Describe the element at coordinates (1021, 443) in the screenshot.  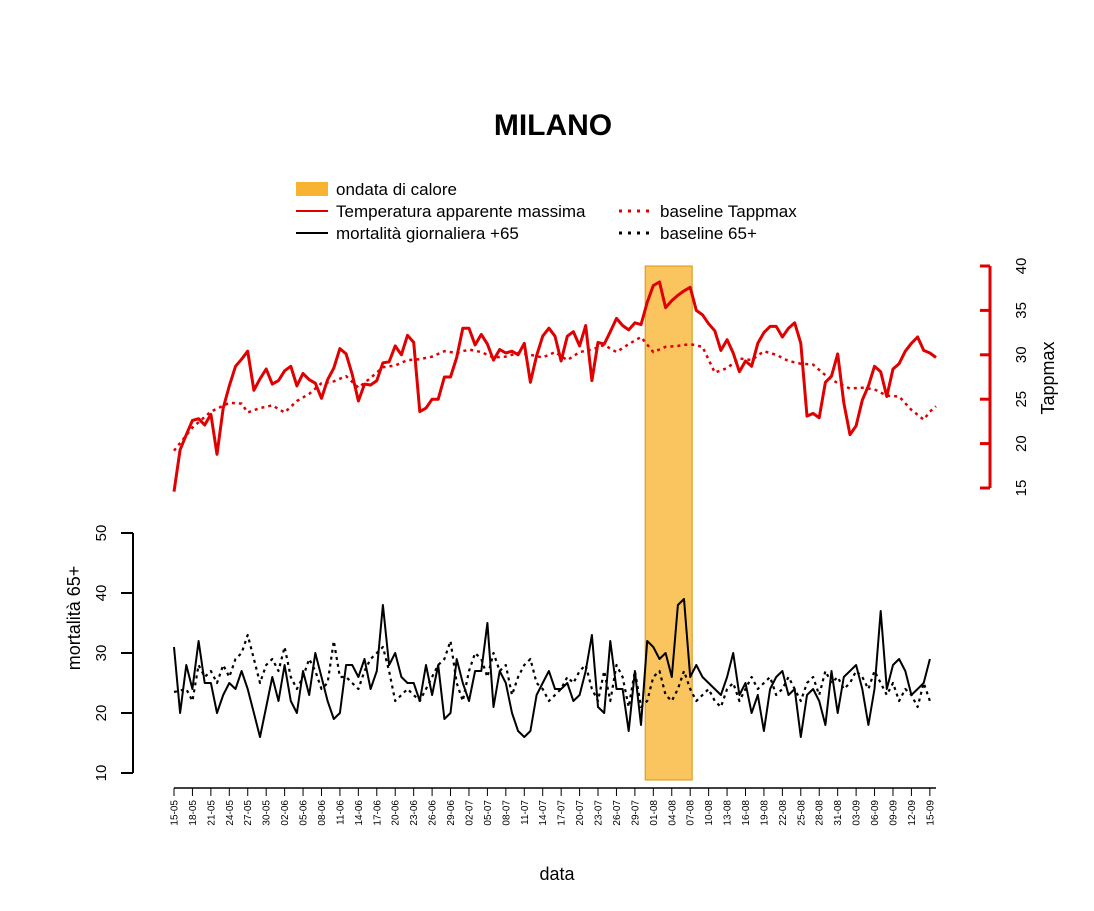
I see `y-right-tick-label: 20` at that location.